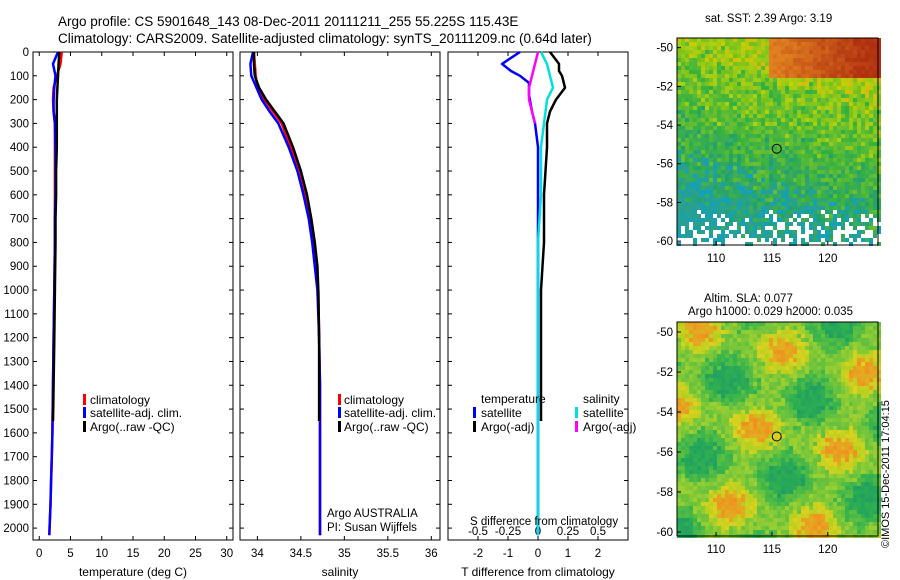 The image size is (900, 580). I want to click on top-tick-label: -0.25, so click(508, 532).